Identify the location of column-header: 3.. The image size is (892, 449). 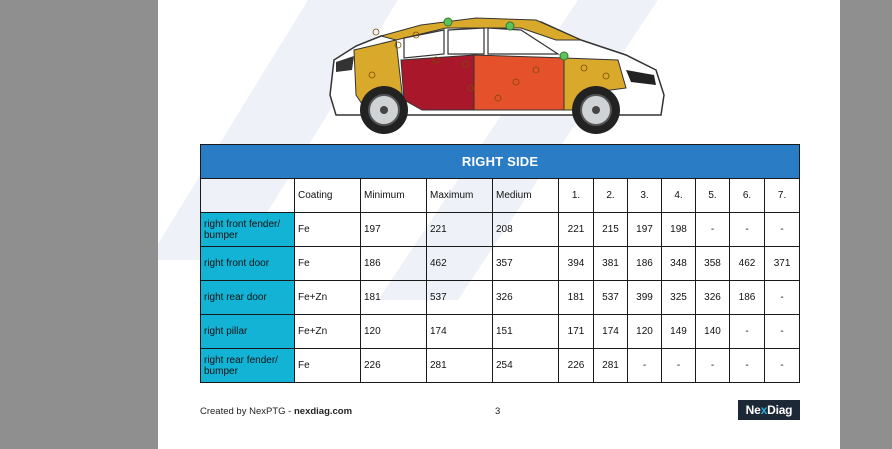
(644, 195).